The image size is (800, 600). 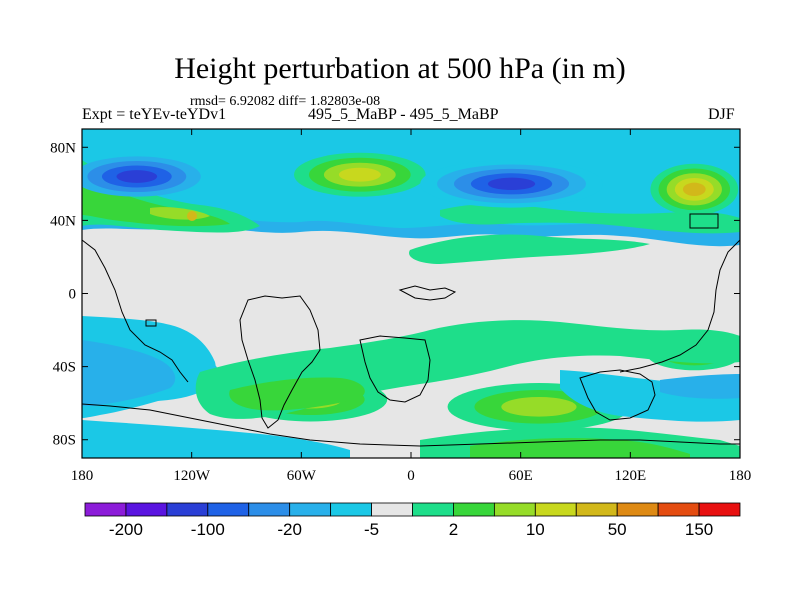 What do you see at coordinates (135, 311) in the screenshot?
I see `coast-west` at bounding box center [135, 311].